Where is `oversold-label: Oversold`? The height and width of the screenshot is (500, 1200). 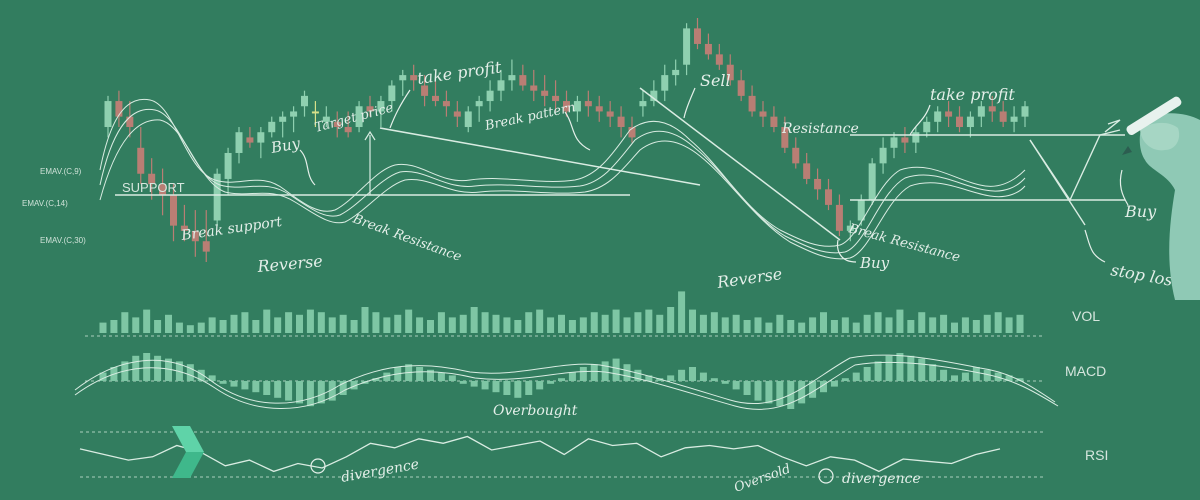
oversold-label: Oversold is located at coordinates (762, 479).